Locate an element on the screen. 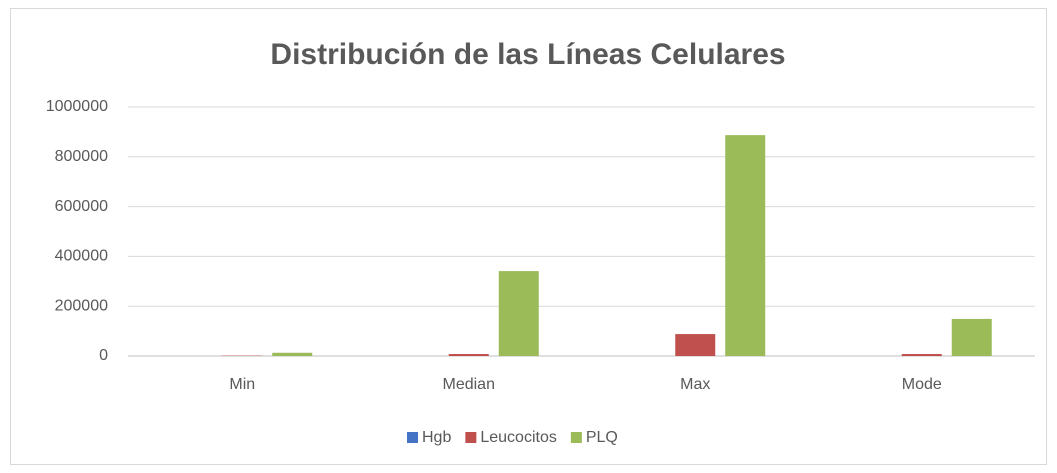 The image size is (1057, 473). chart-title: Distribución de las Líneas Celulares is located at coordinates (527, 54).